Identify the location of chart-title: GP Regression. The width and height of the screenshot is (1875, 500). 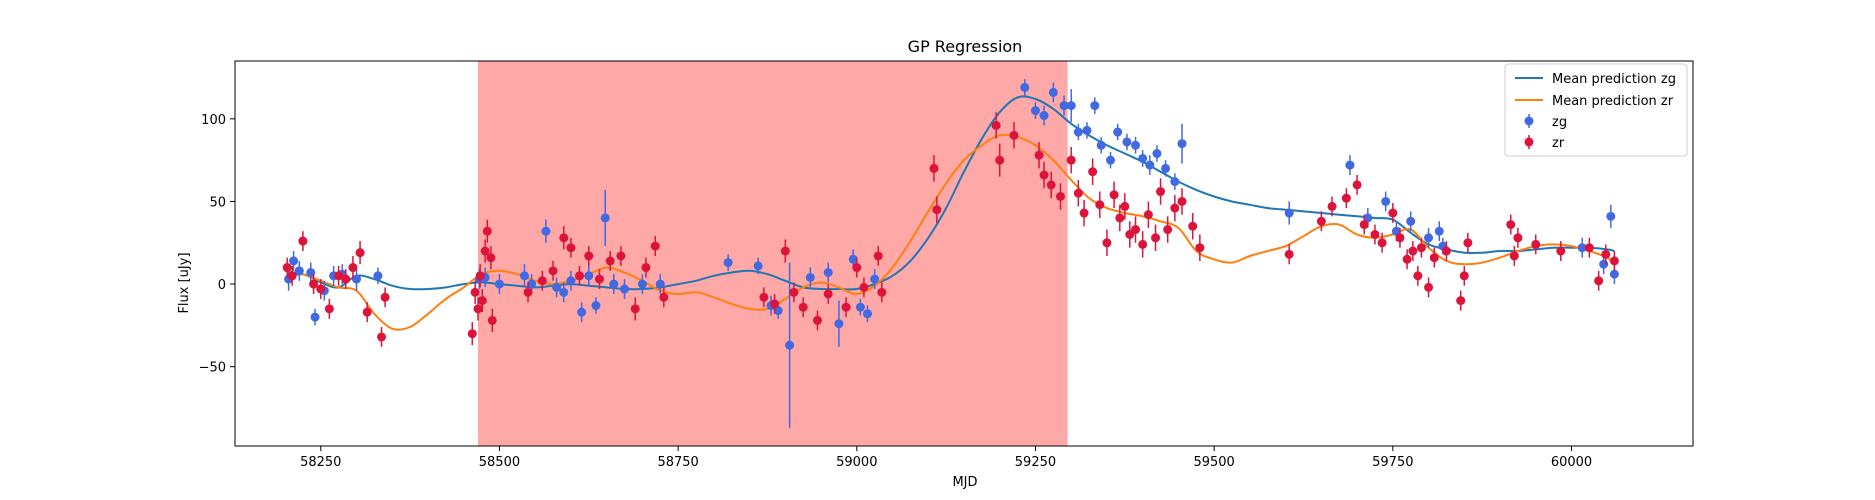
(965, 46).